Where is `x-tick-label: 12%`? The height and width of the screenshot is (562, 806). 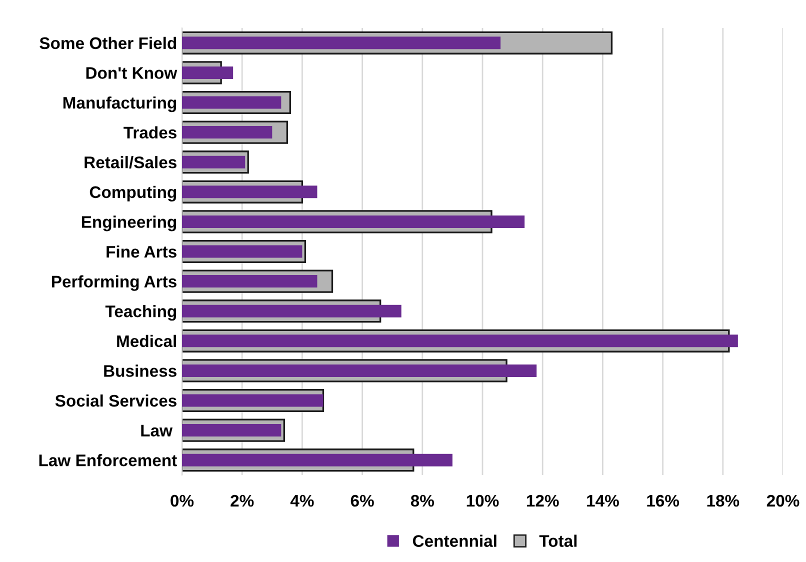 x-tick-label: 12% is located at coordinates (542, 500).